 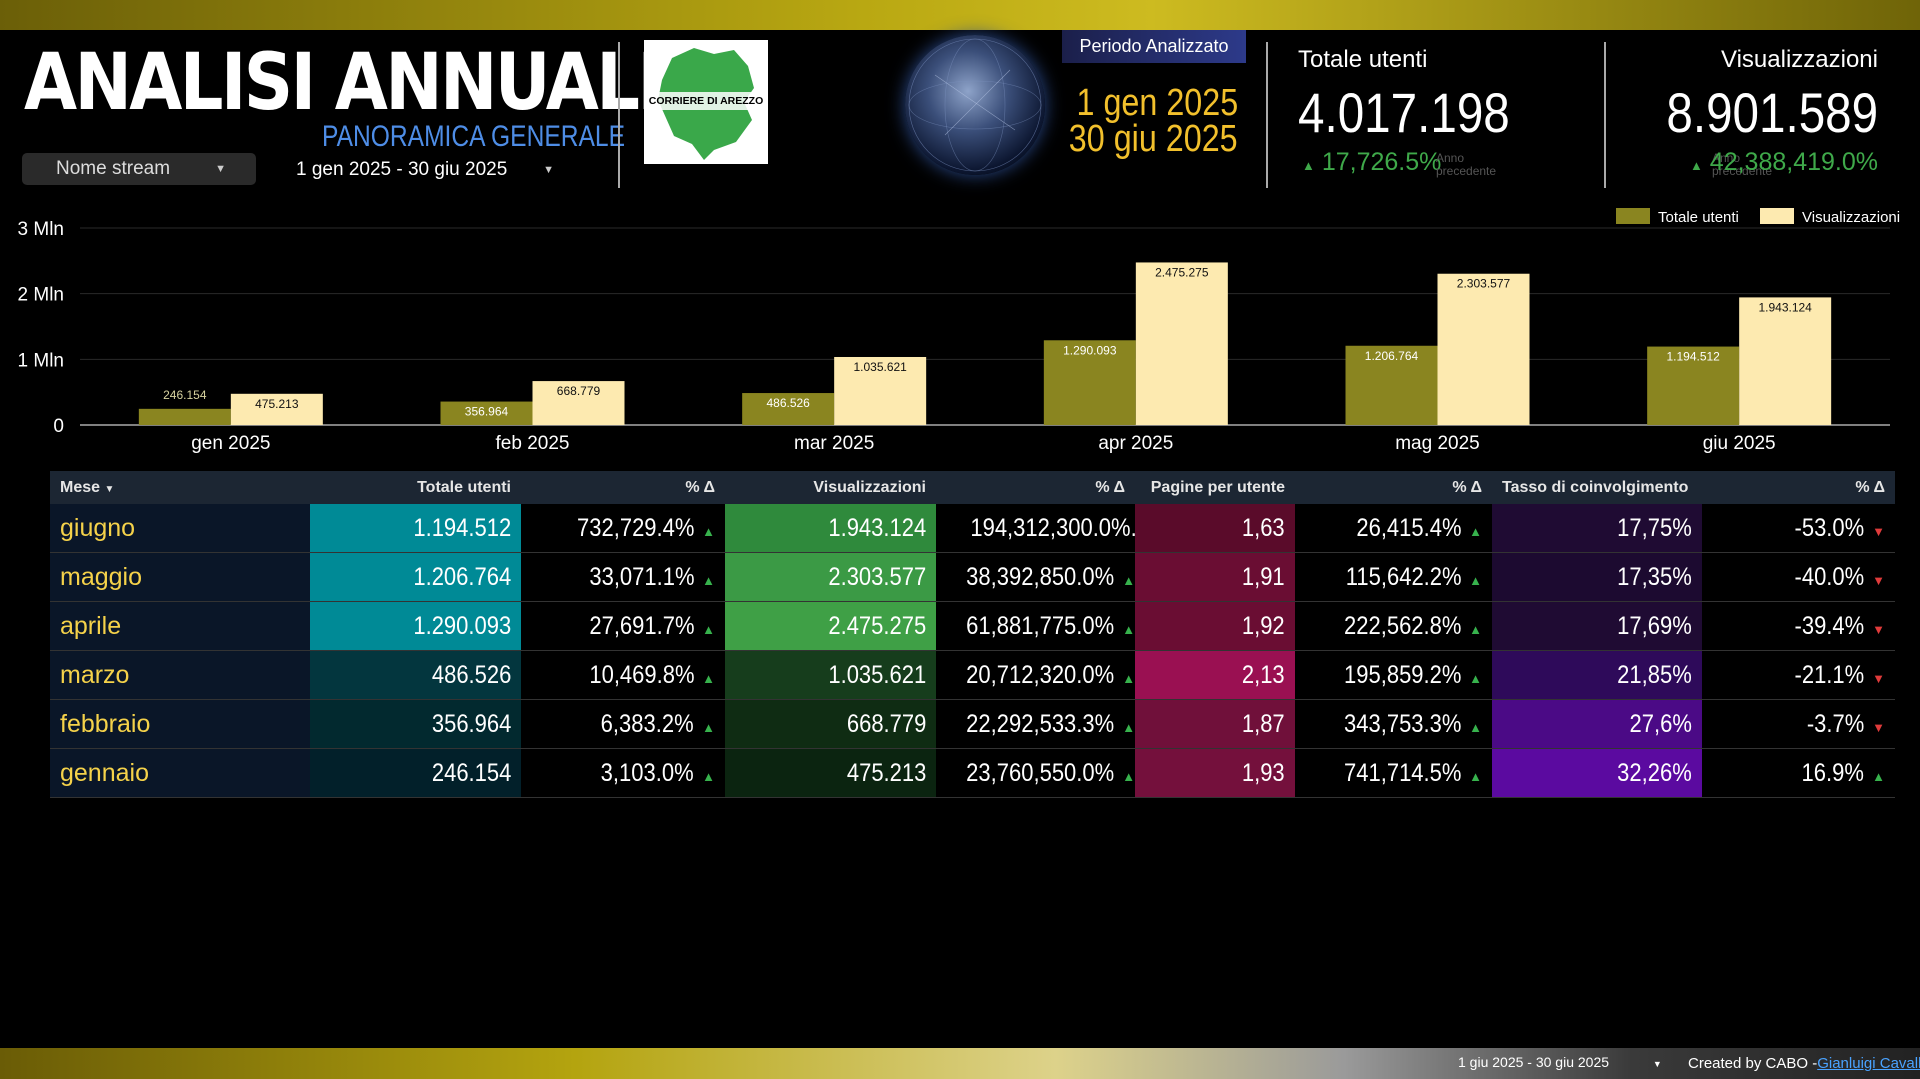 What do you see at coordinates (788, 403) in the screenshot?
I see `data-label: 486.526` at bounding box center [788, 403].